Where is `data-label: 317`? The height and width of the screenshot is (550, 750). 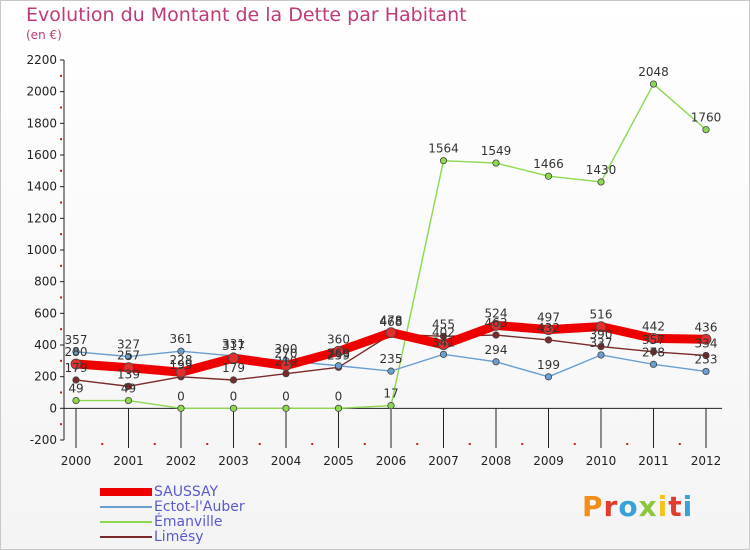
data-label: 317 is located at coordinates (233, 346).